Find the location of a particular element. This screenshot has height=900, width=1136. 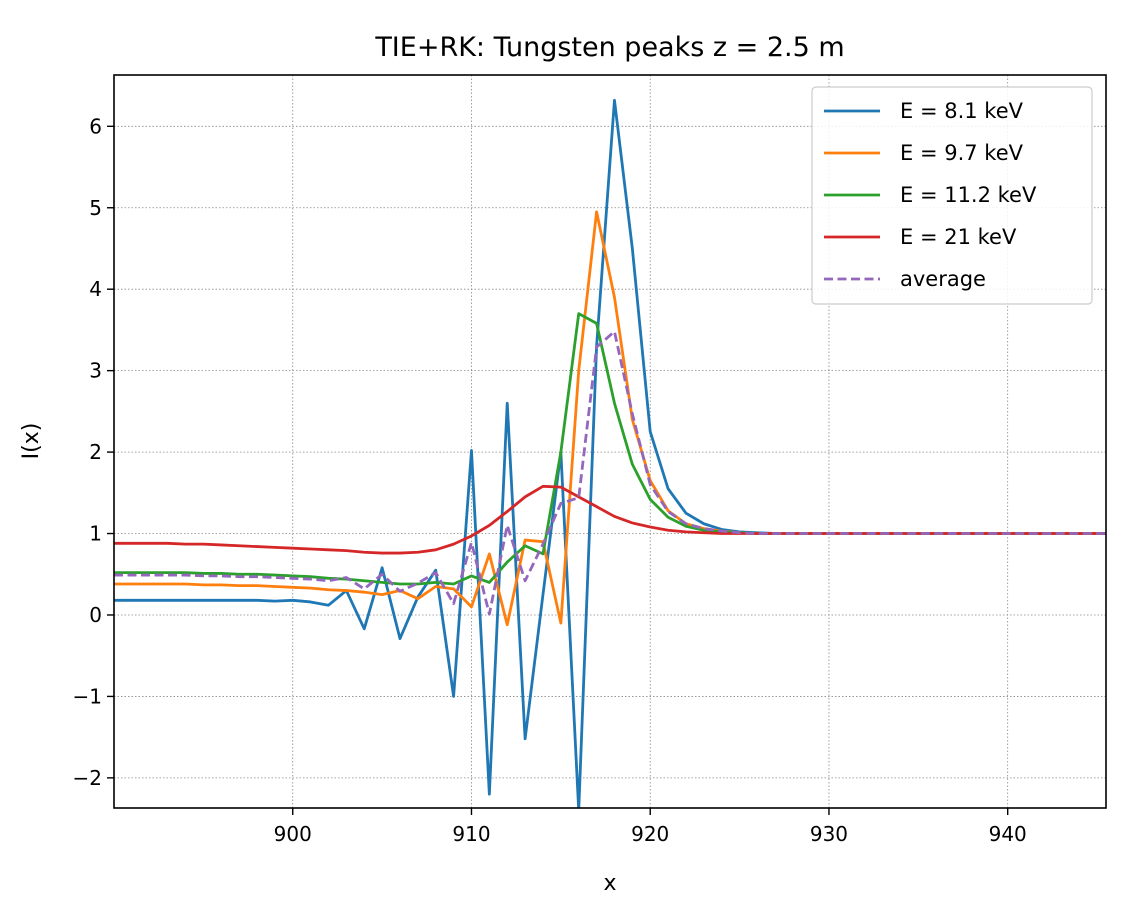

y-ticks: −2 −1 0 1 2 3 4 5 6 is located at coordinates (93, 452).